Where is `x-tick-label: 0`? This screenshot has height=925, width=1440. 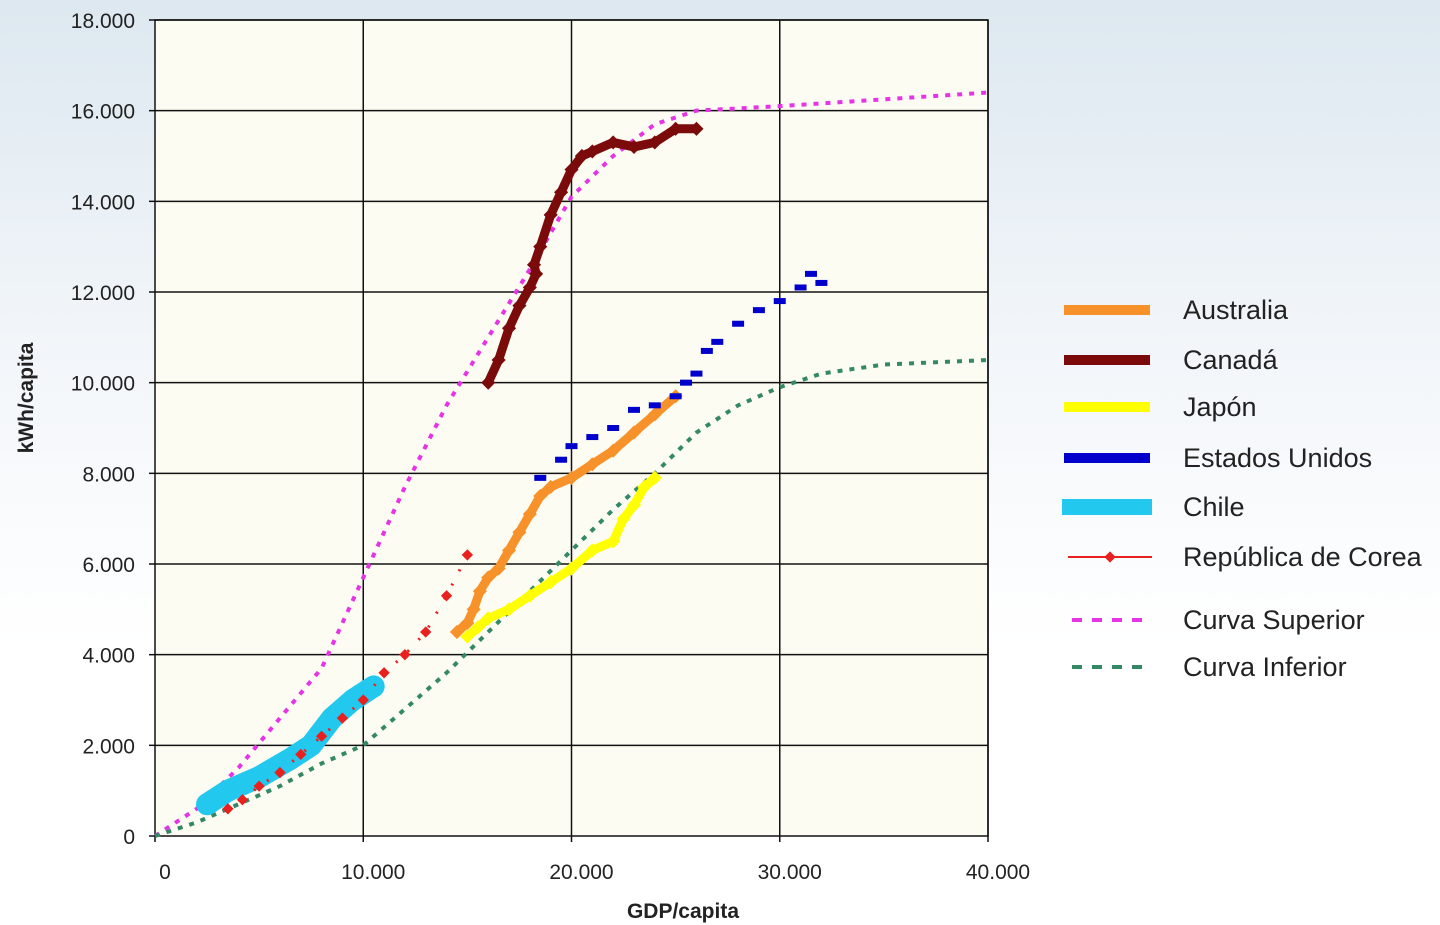 x-tick-label: 0 is located at coordinates (165, 872).